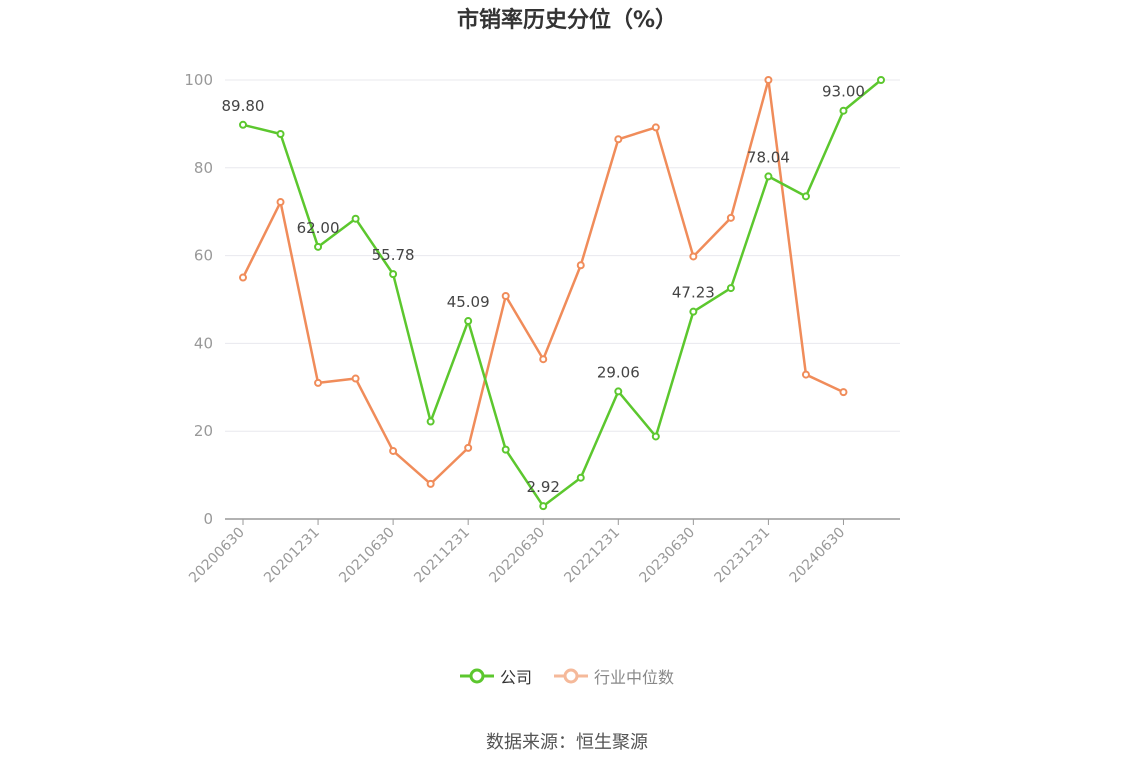 The image size is (1134, 766). I want to click on company-data-label: 29.06, so click(618, 372).